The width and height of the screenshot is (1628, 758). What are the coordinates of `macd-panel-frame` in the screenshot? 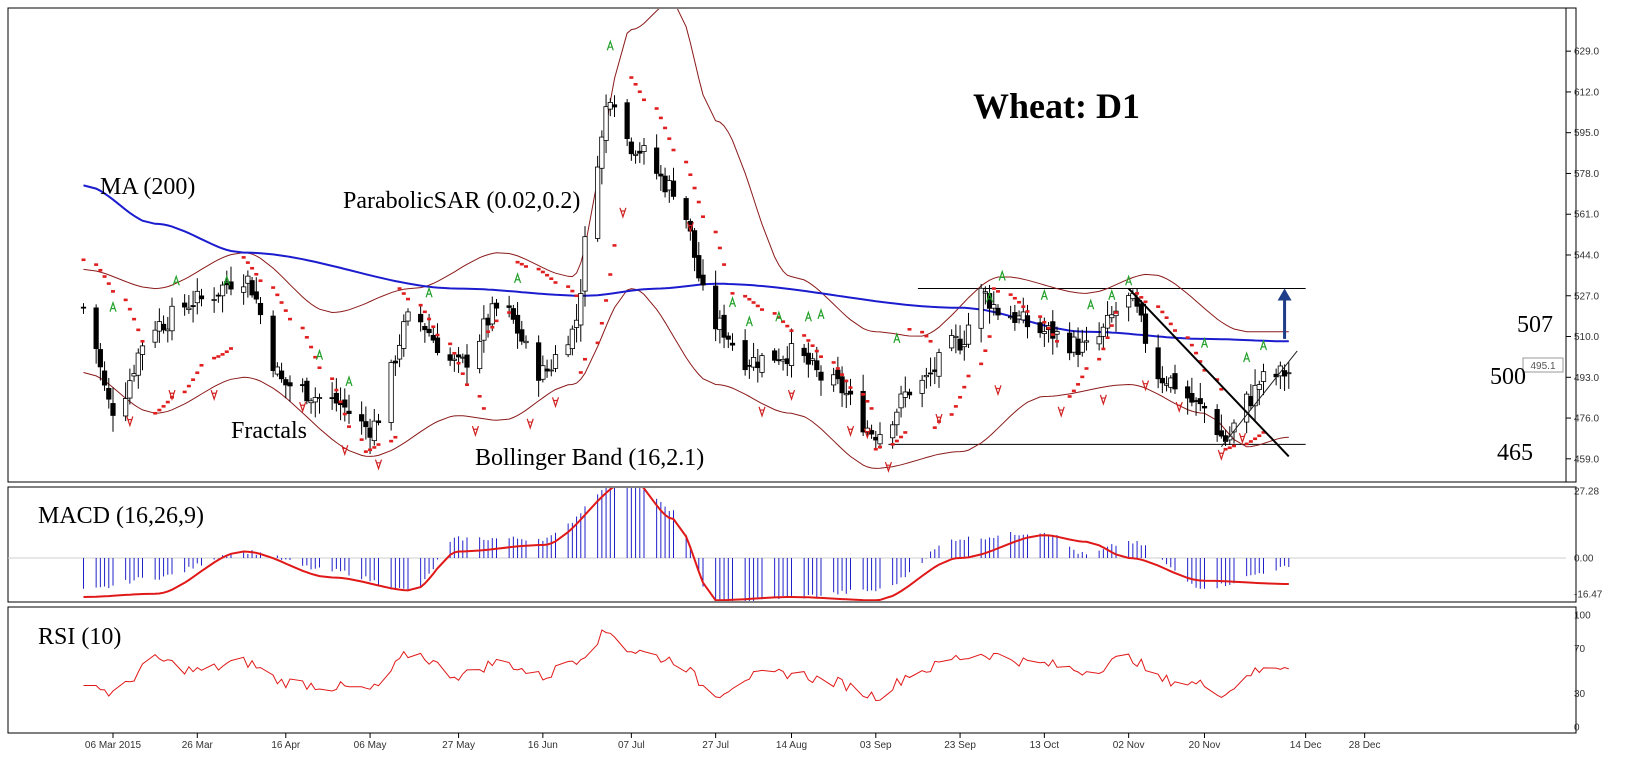 It's located at (792, 544).